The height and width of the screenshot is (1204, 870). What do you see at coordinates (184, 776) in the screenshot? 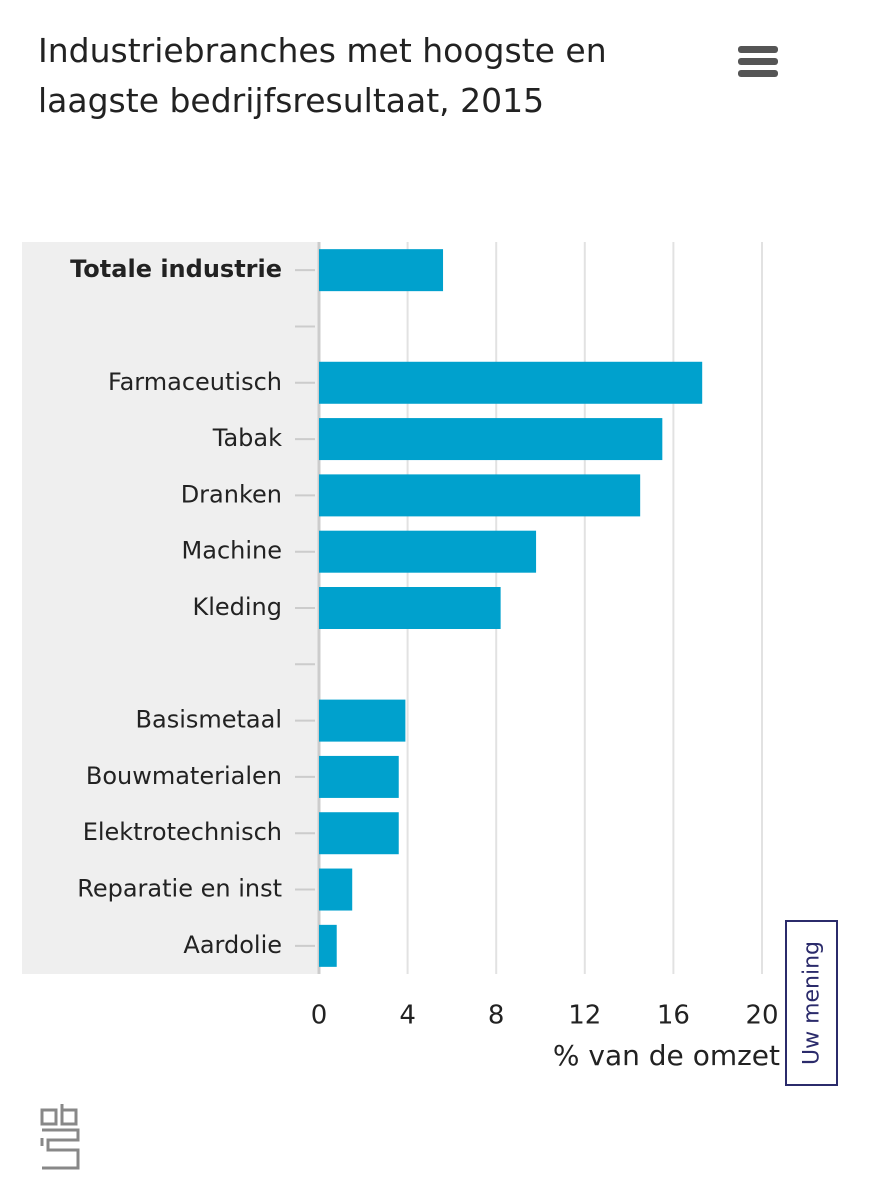
I see `y-tick-label: Bouwmaterialen` at bounding box center [184, 776].